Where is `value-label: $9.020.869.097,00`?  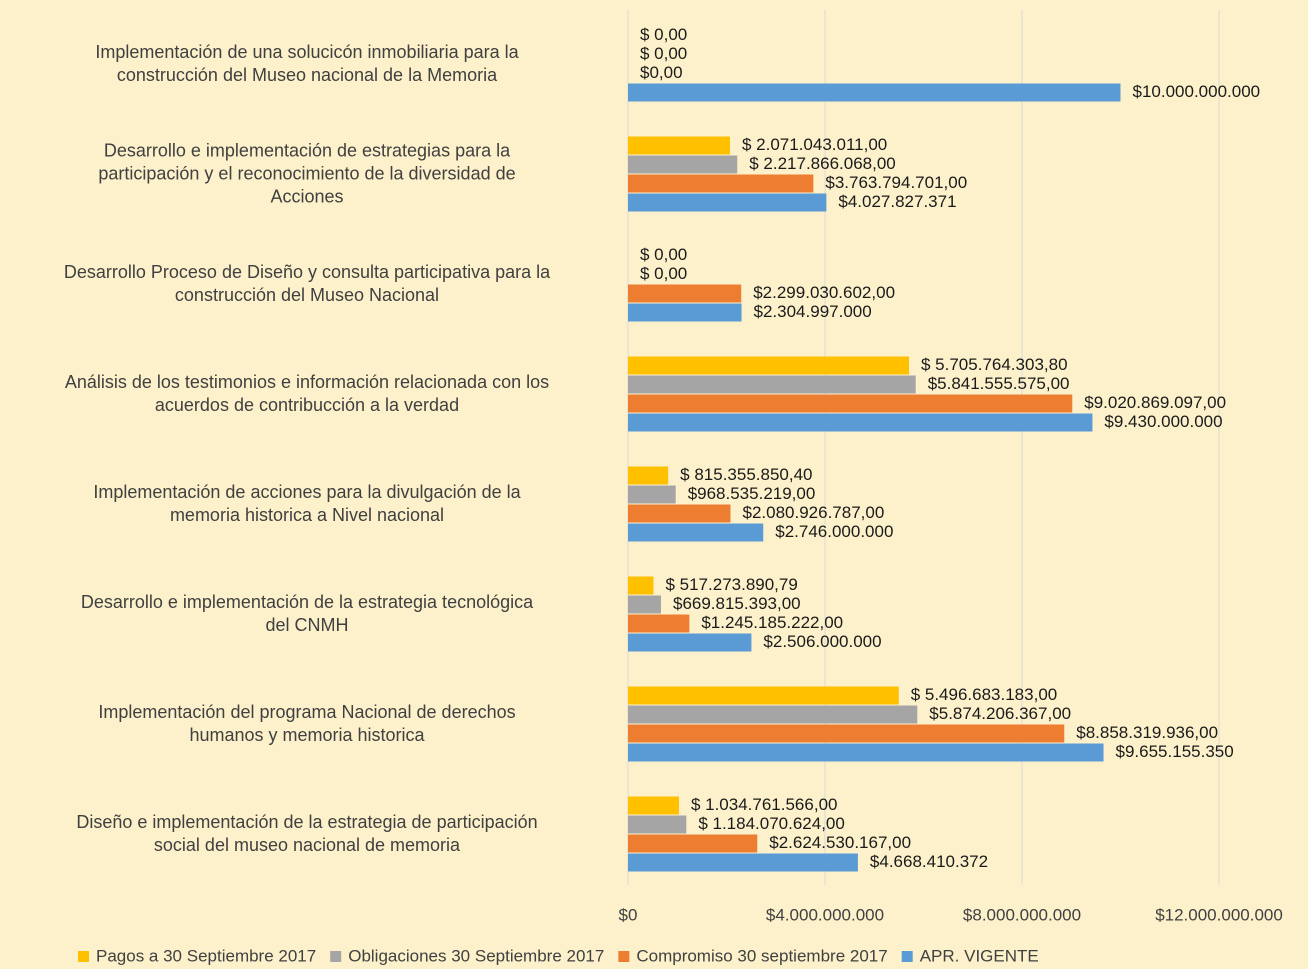 value-label: $9.020.869.097,00 is located at coordinates (1155, 402).